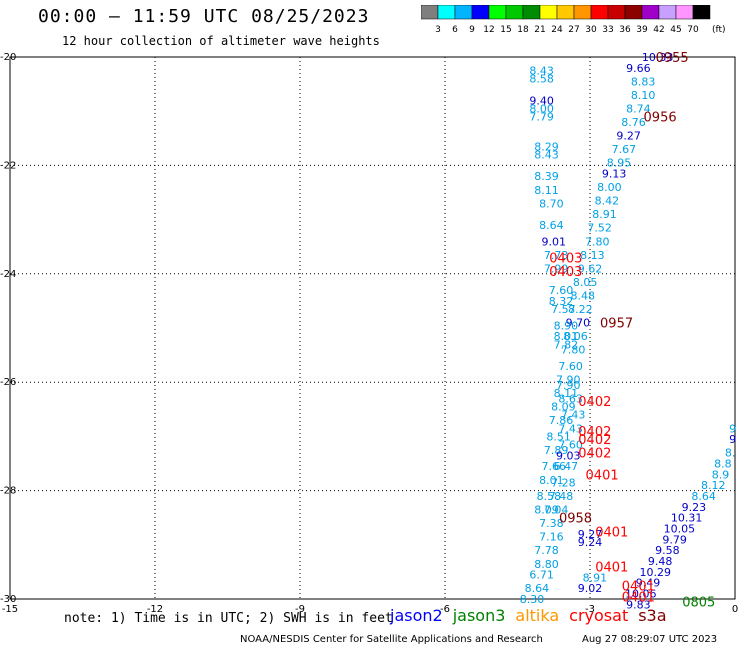 The image size is (740, 650). Describe the element at coordinates (546, 564) in the screenshot. I see `wave-height-label: 8.80` at that location.